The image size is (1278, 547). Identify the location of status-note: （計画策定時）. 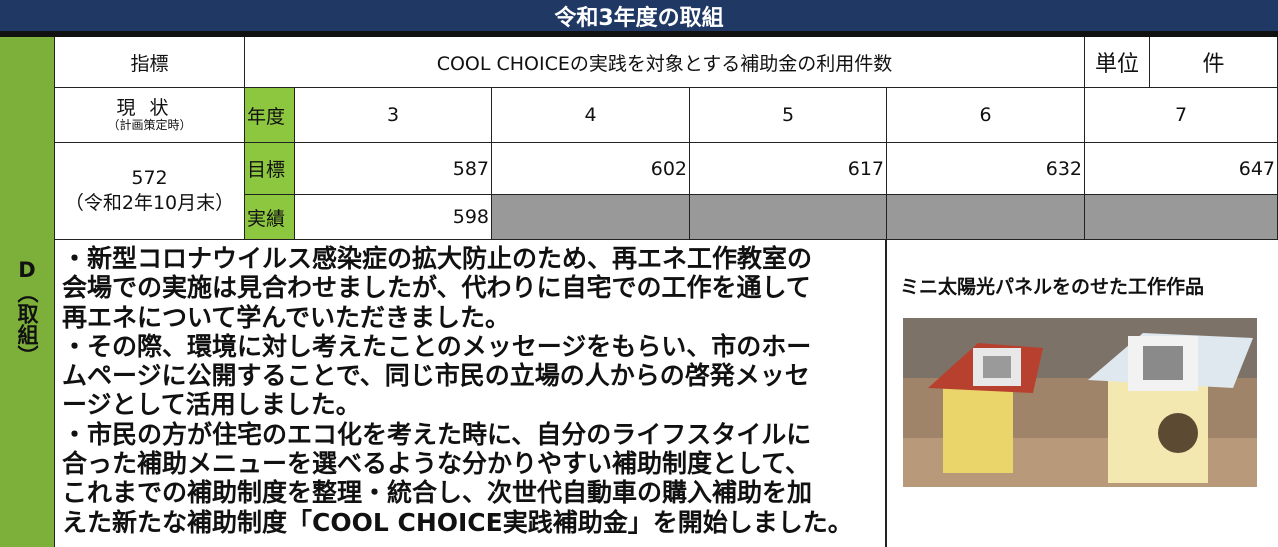
(149, 124).